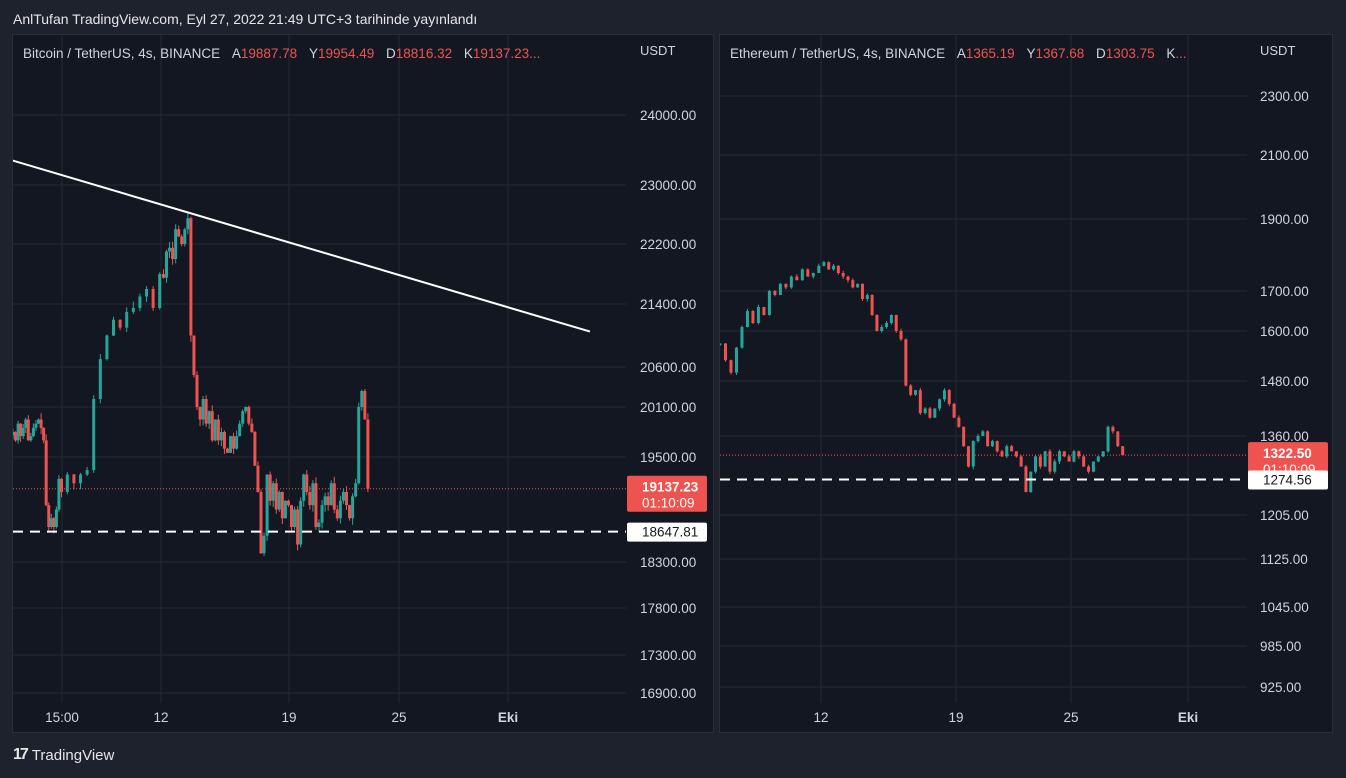  Describe the element at coordinates (668, 693) in the screenshot. I see `btc-y-tick-label: 16900.00` at that location.